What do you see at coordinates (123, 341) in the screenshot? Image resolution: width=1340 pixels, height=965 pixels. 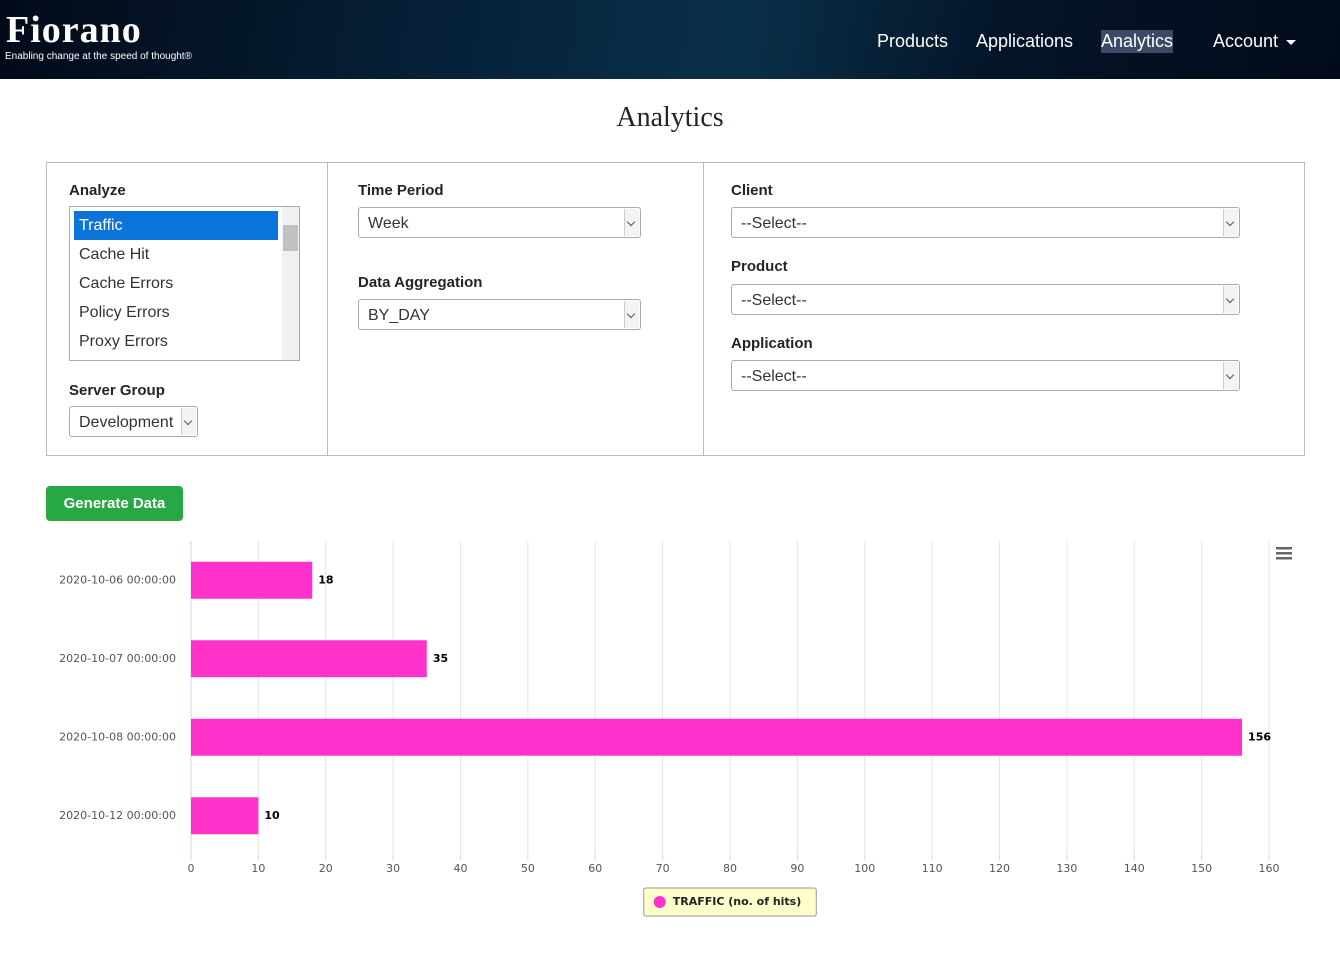 I see `list-option: Proxy Errors` at bounding box center [123, 341].